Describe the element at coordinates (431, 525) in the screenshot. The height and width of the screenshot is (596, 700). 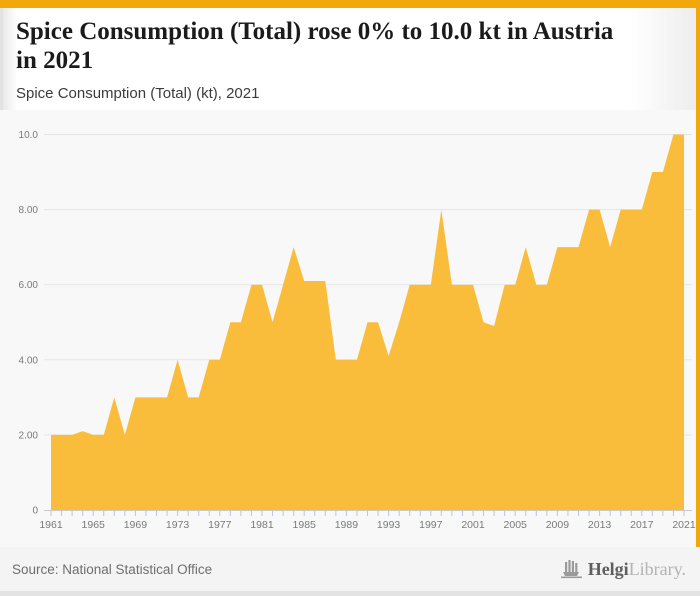
I see `x-axis-label-1997: 1997` at that location.